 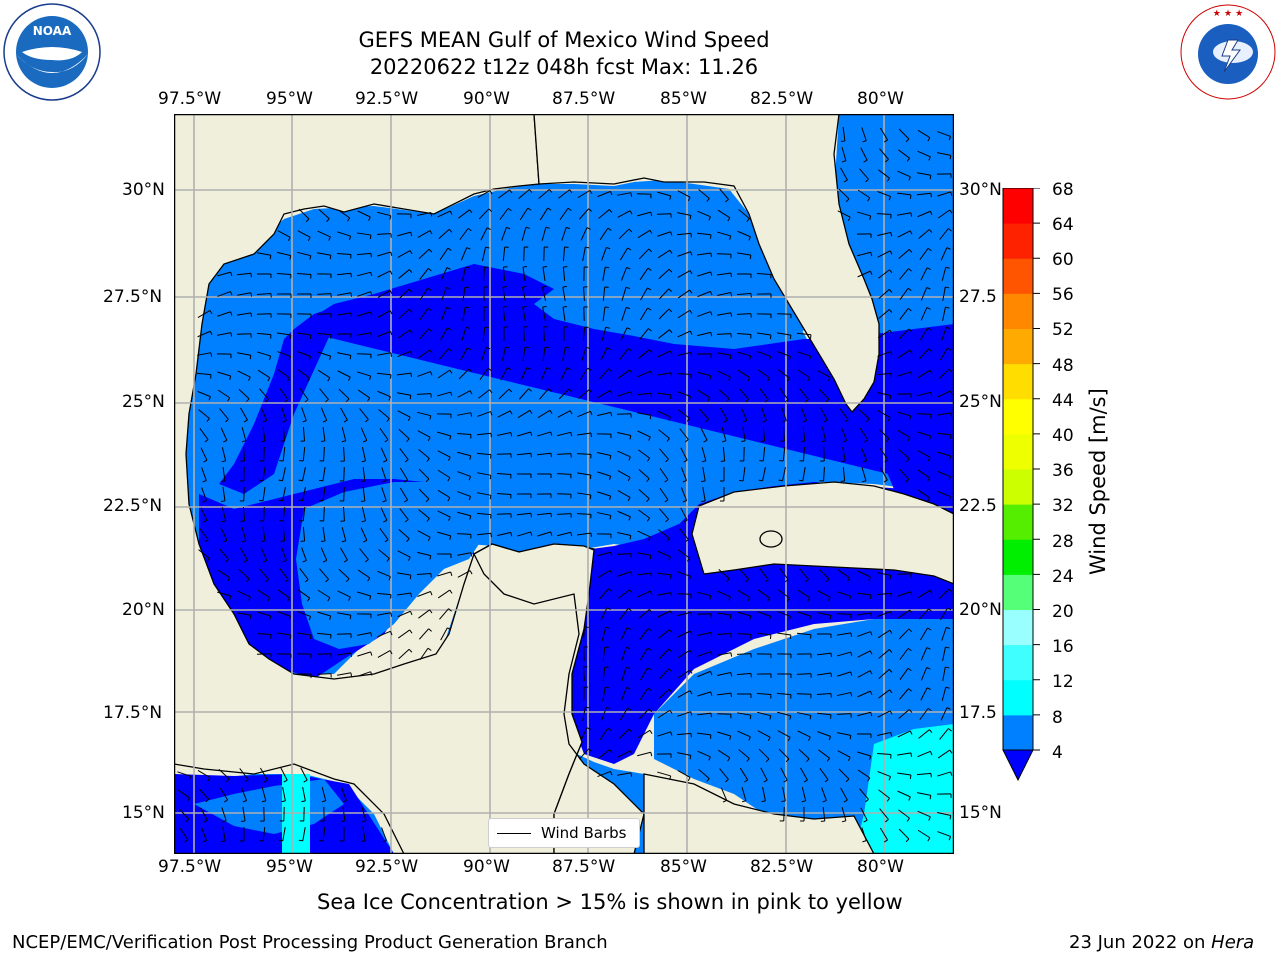 I want to click on x-tick-label: 97.5°W, so click(x=190, y=867).